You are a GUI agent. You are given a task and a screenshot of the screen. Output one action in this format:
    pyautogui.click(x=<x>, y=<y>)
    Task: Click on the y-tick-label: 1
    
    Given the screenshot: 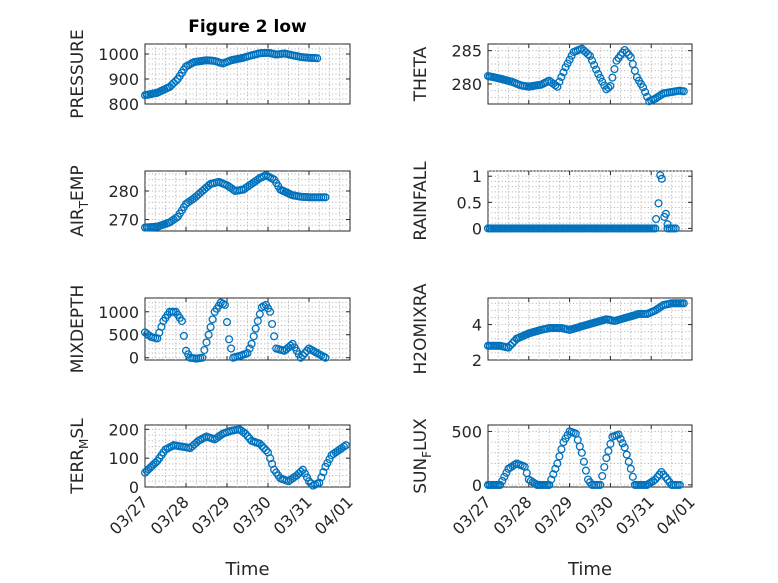 What is the action you would take?
    pyautogui.click(x=477, y=176)
    